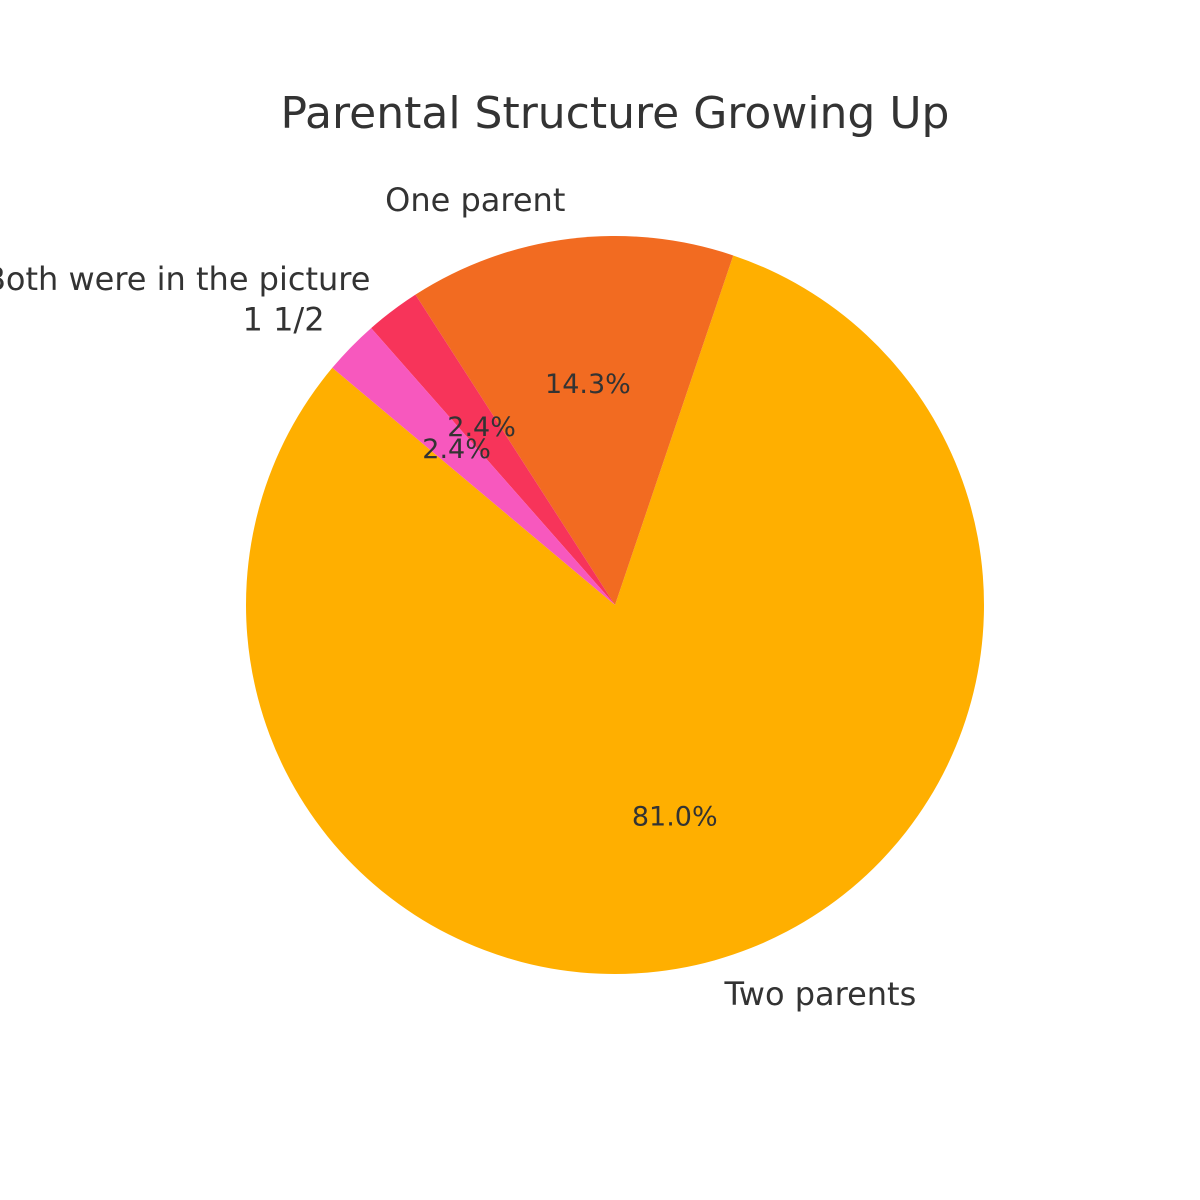  I want to click on pct-label-1: 14.3%, so click(588, 384).